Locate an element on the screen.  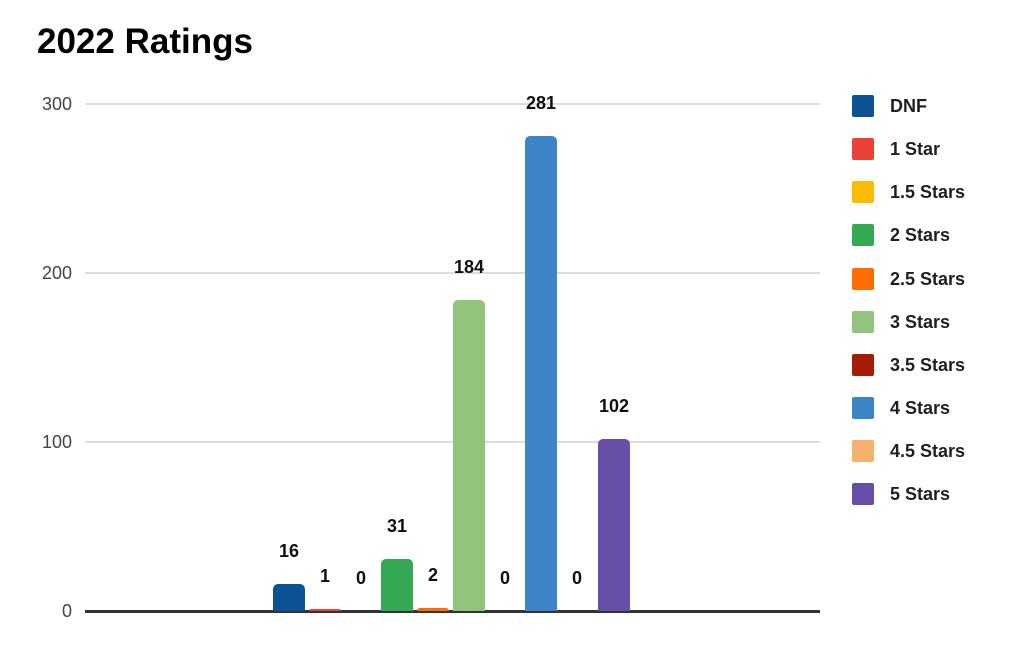
chart-title: 2022 Ratings is located at coordinates (145, 41).